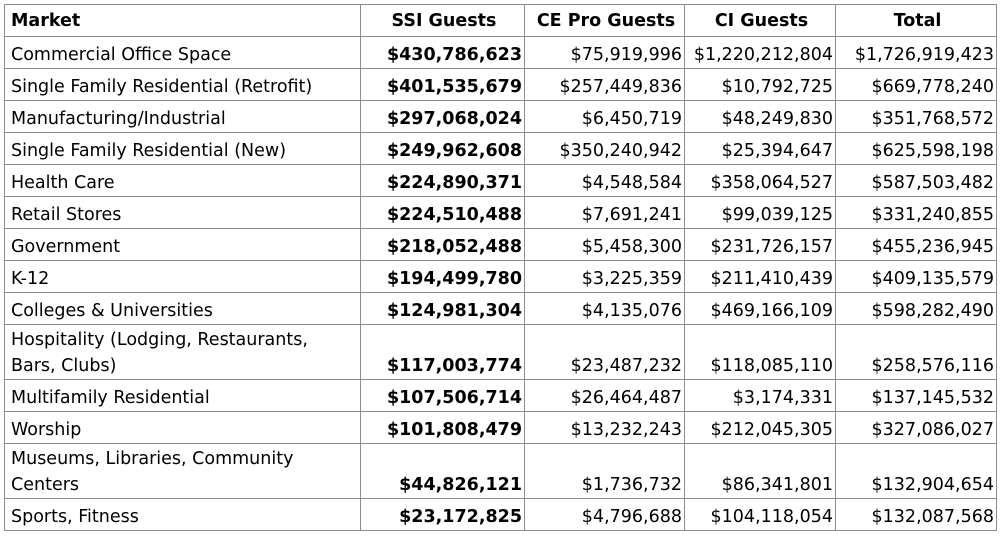  Describe the element at coordinates (760, 20) in the screenshot. I see `header-ci-guests: CI Guests` at that location.